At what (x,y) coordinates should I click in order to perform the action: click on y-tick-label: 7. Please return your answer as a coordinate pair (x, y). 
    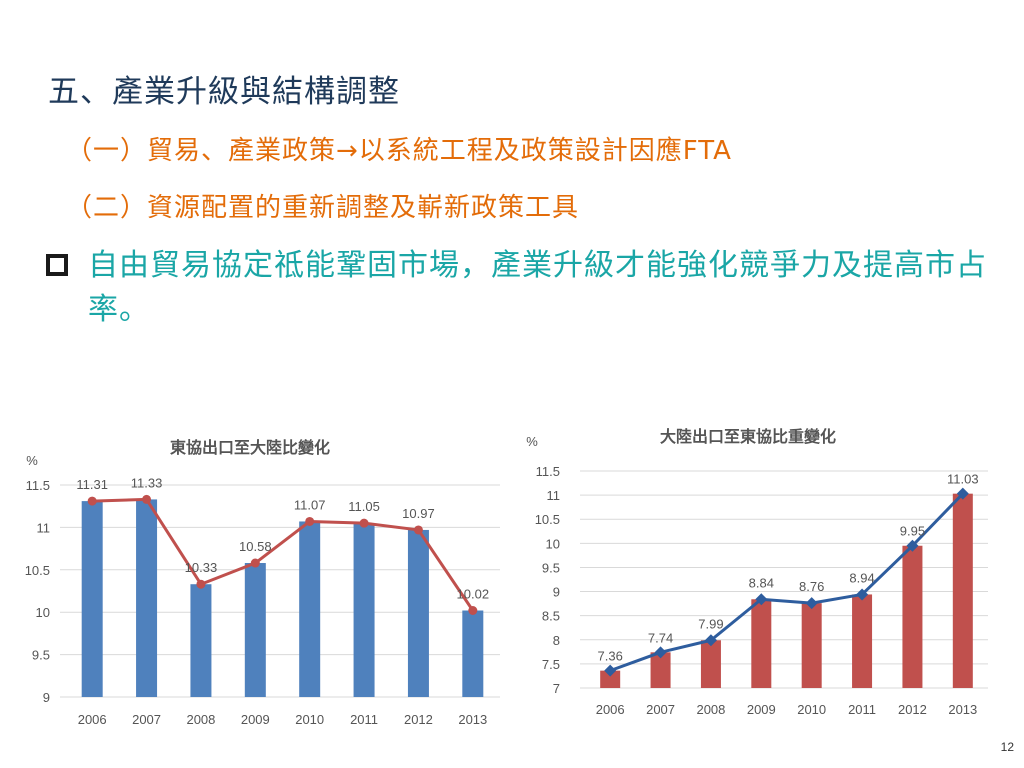
    Looking at the image, I should click on (556, 688).